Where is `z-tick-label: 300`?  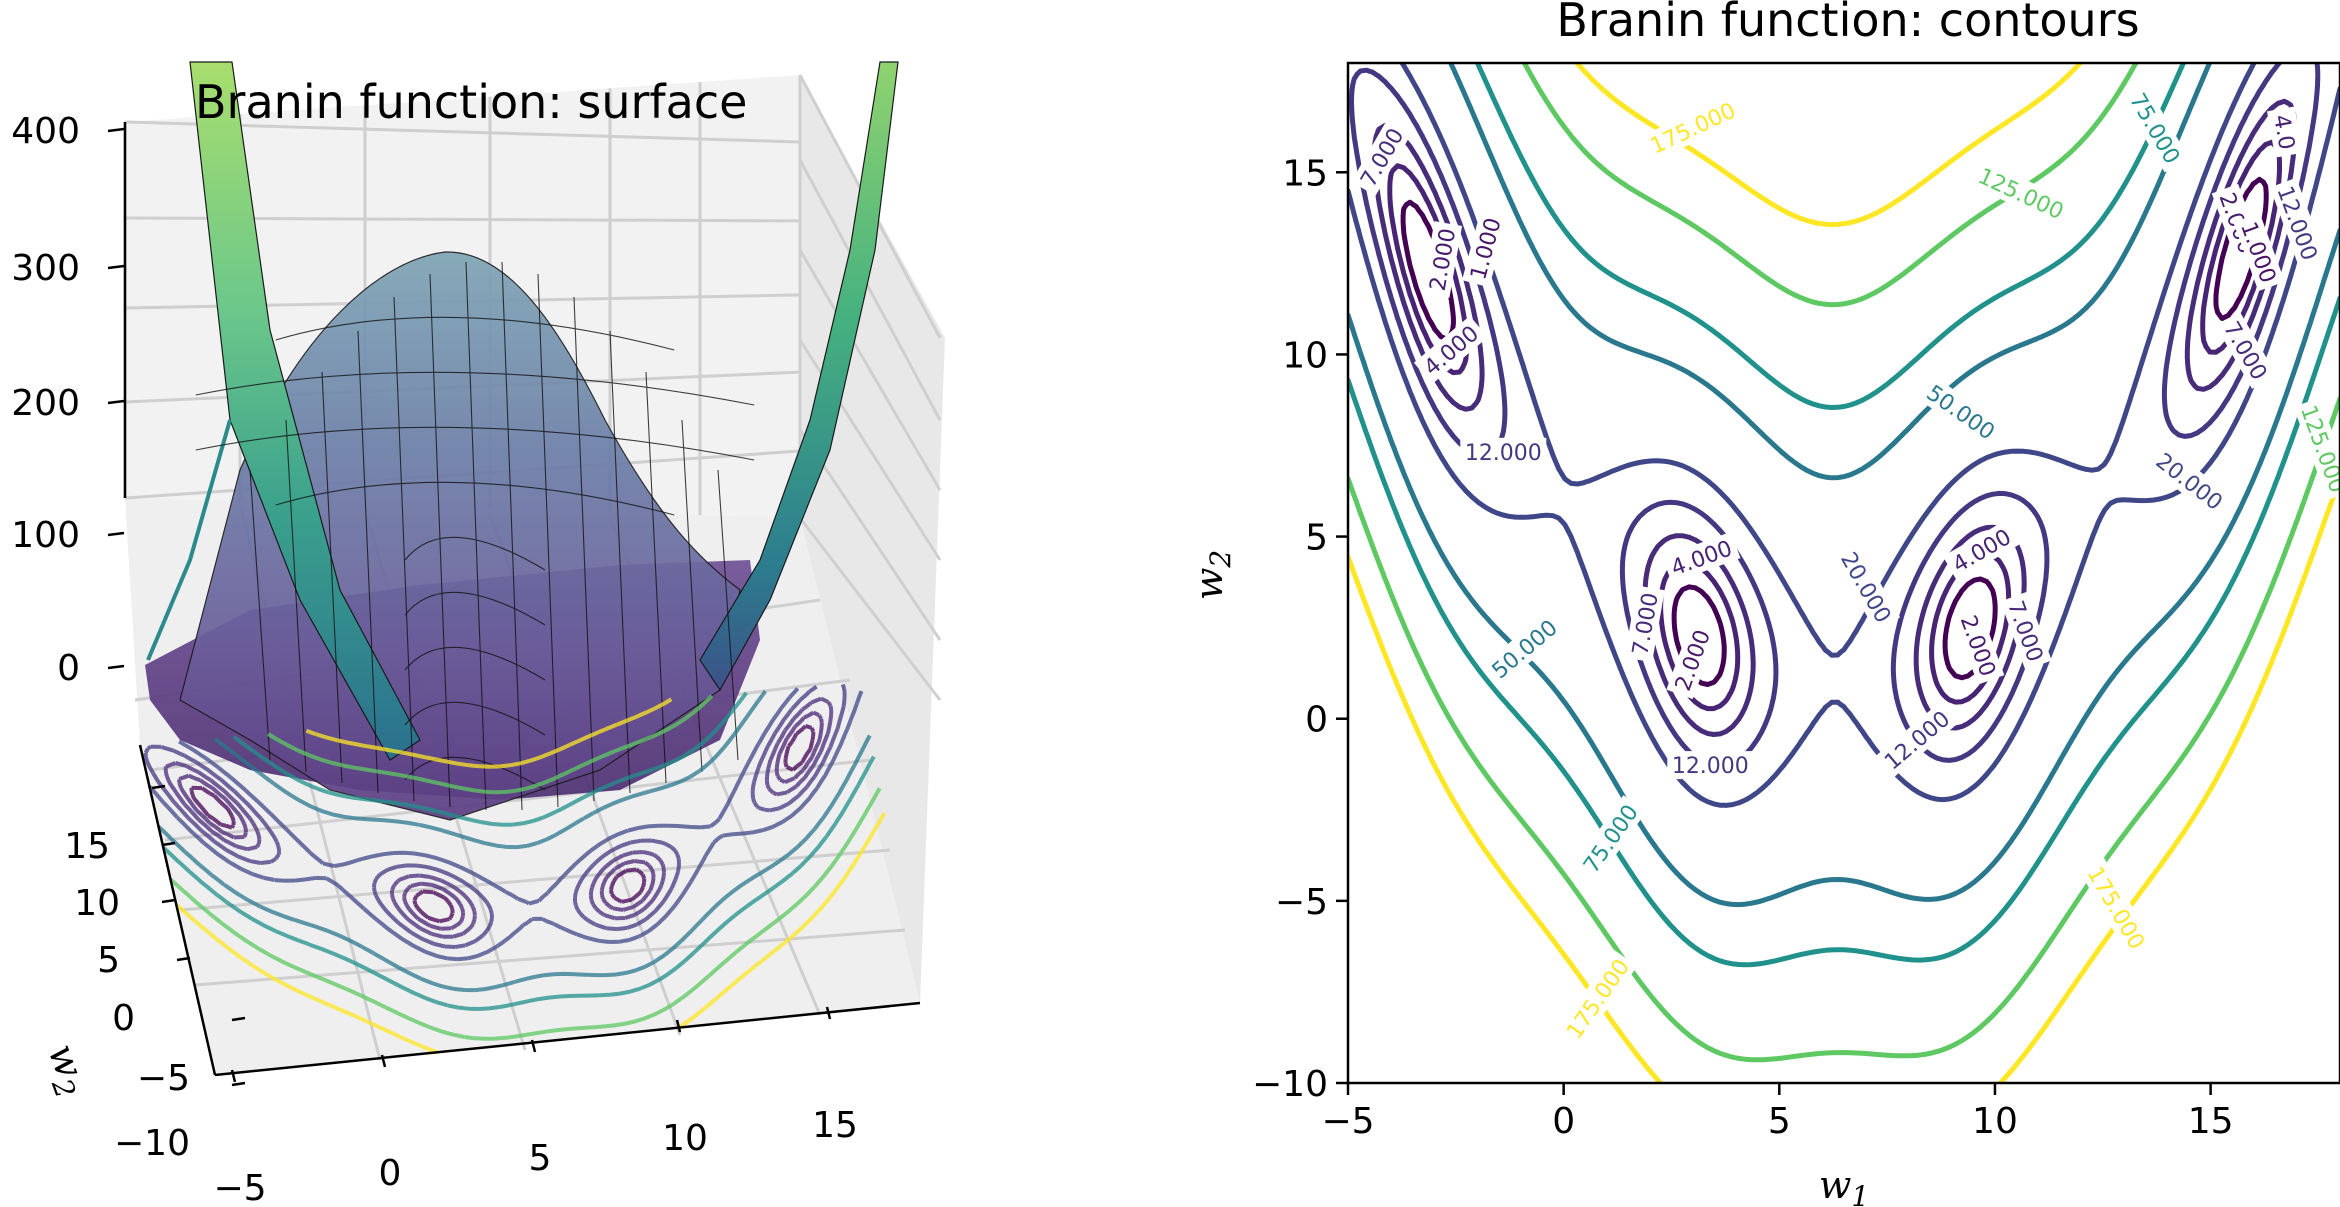
z-tick-label: 300 is located at coordinates (45, 268).